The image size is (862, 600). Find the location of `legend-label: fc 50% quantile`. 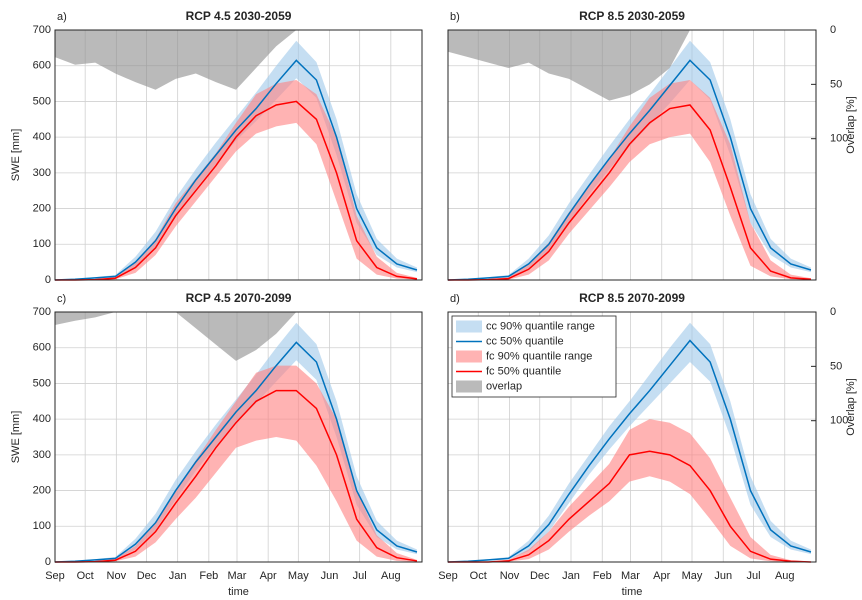

legend-label: fc 50% quantile is located at coordinates (523, 371).